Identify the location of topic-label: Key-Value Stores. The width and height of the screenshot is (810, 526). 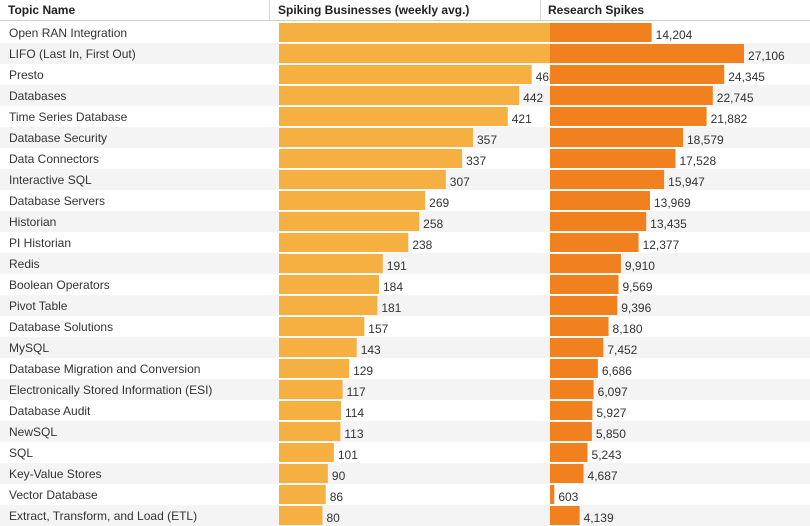
(55, 474).